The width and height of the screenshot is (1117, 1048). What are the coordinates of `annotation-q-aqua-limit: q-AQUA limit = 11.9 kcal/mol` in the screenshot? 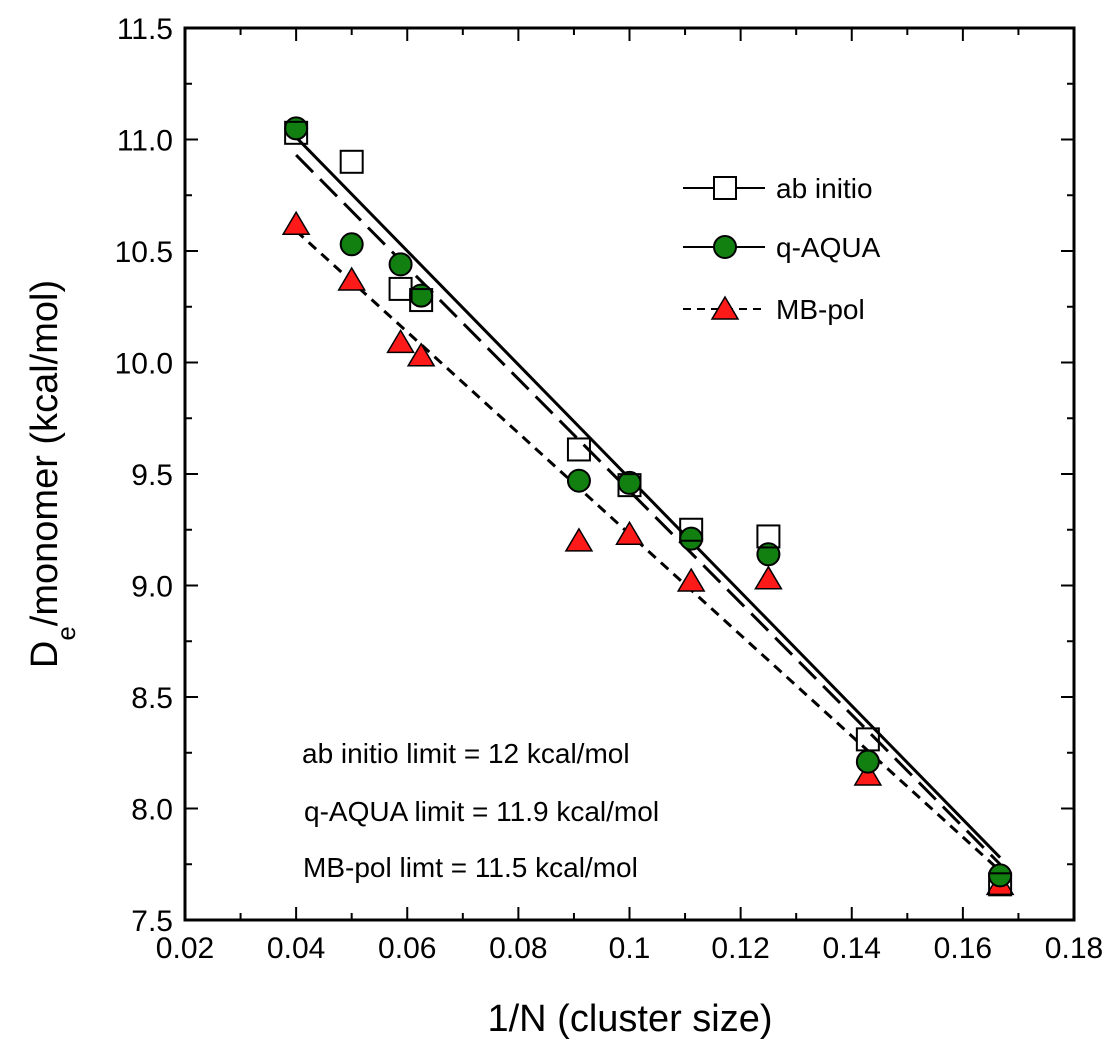 It's located at (481, 811).